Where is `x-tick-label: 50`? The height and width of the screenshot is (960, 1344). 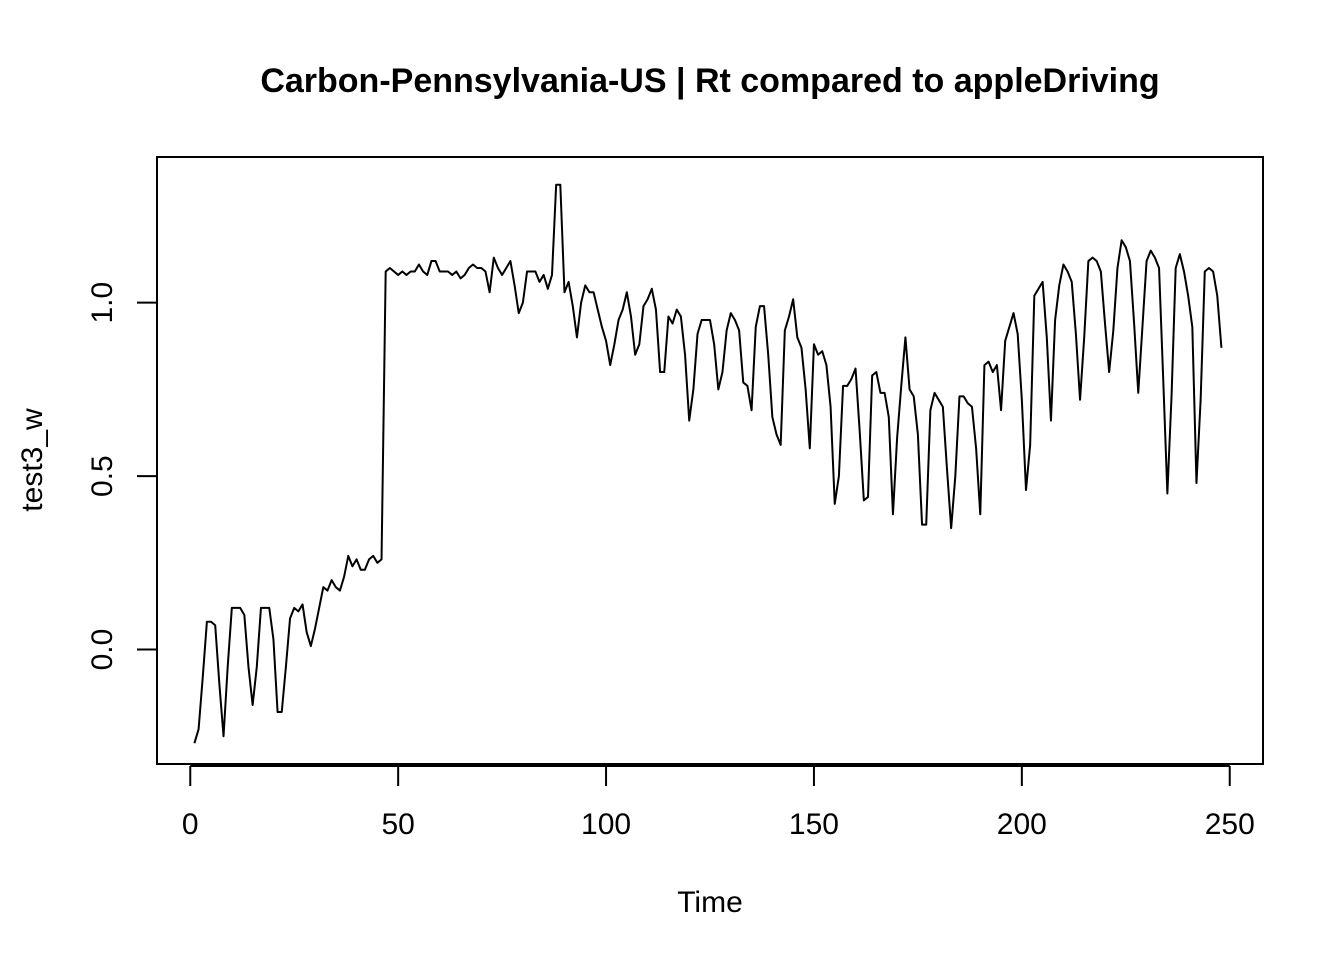 x-tick-label: 50 is located at coordinates (397, 824).